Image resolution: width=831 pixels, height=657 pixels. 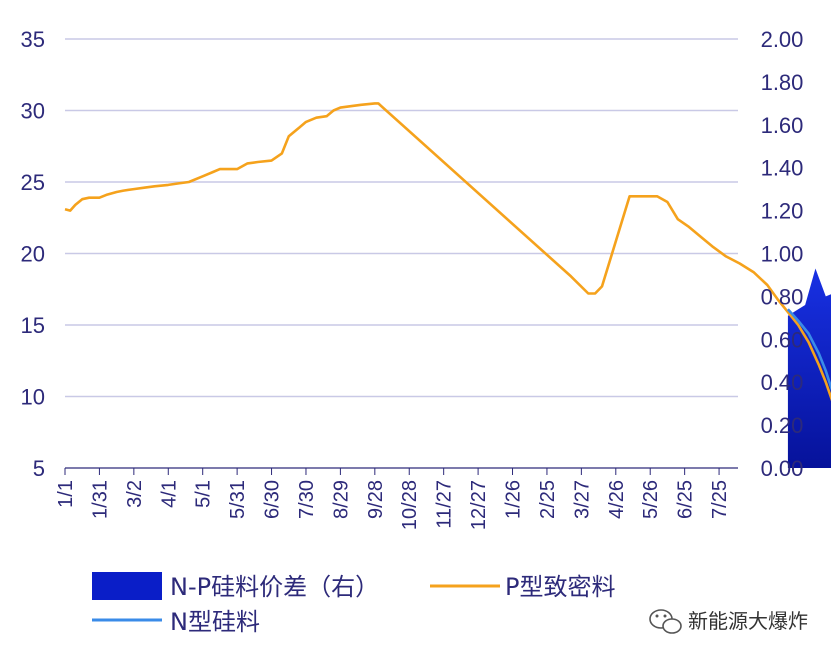 What do you see at coordinates (376, 499) in the screenshot?
I see `x-tick-label: 9/28` at bounding box center [376, 499].